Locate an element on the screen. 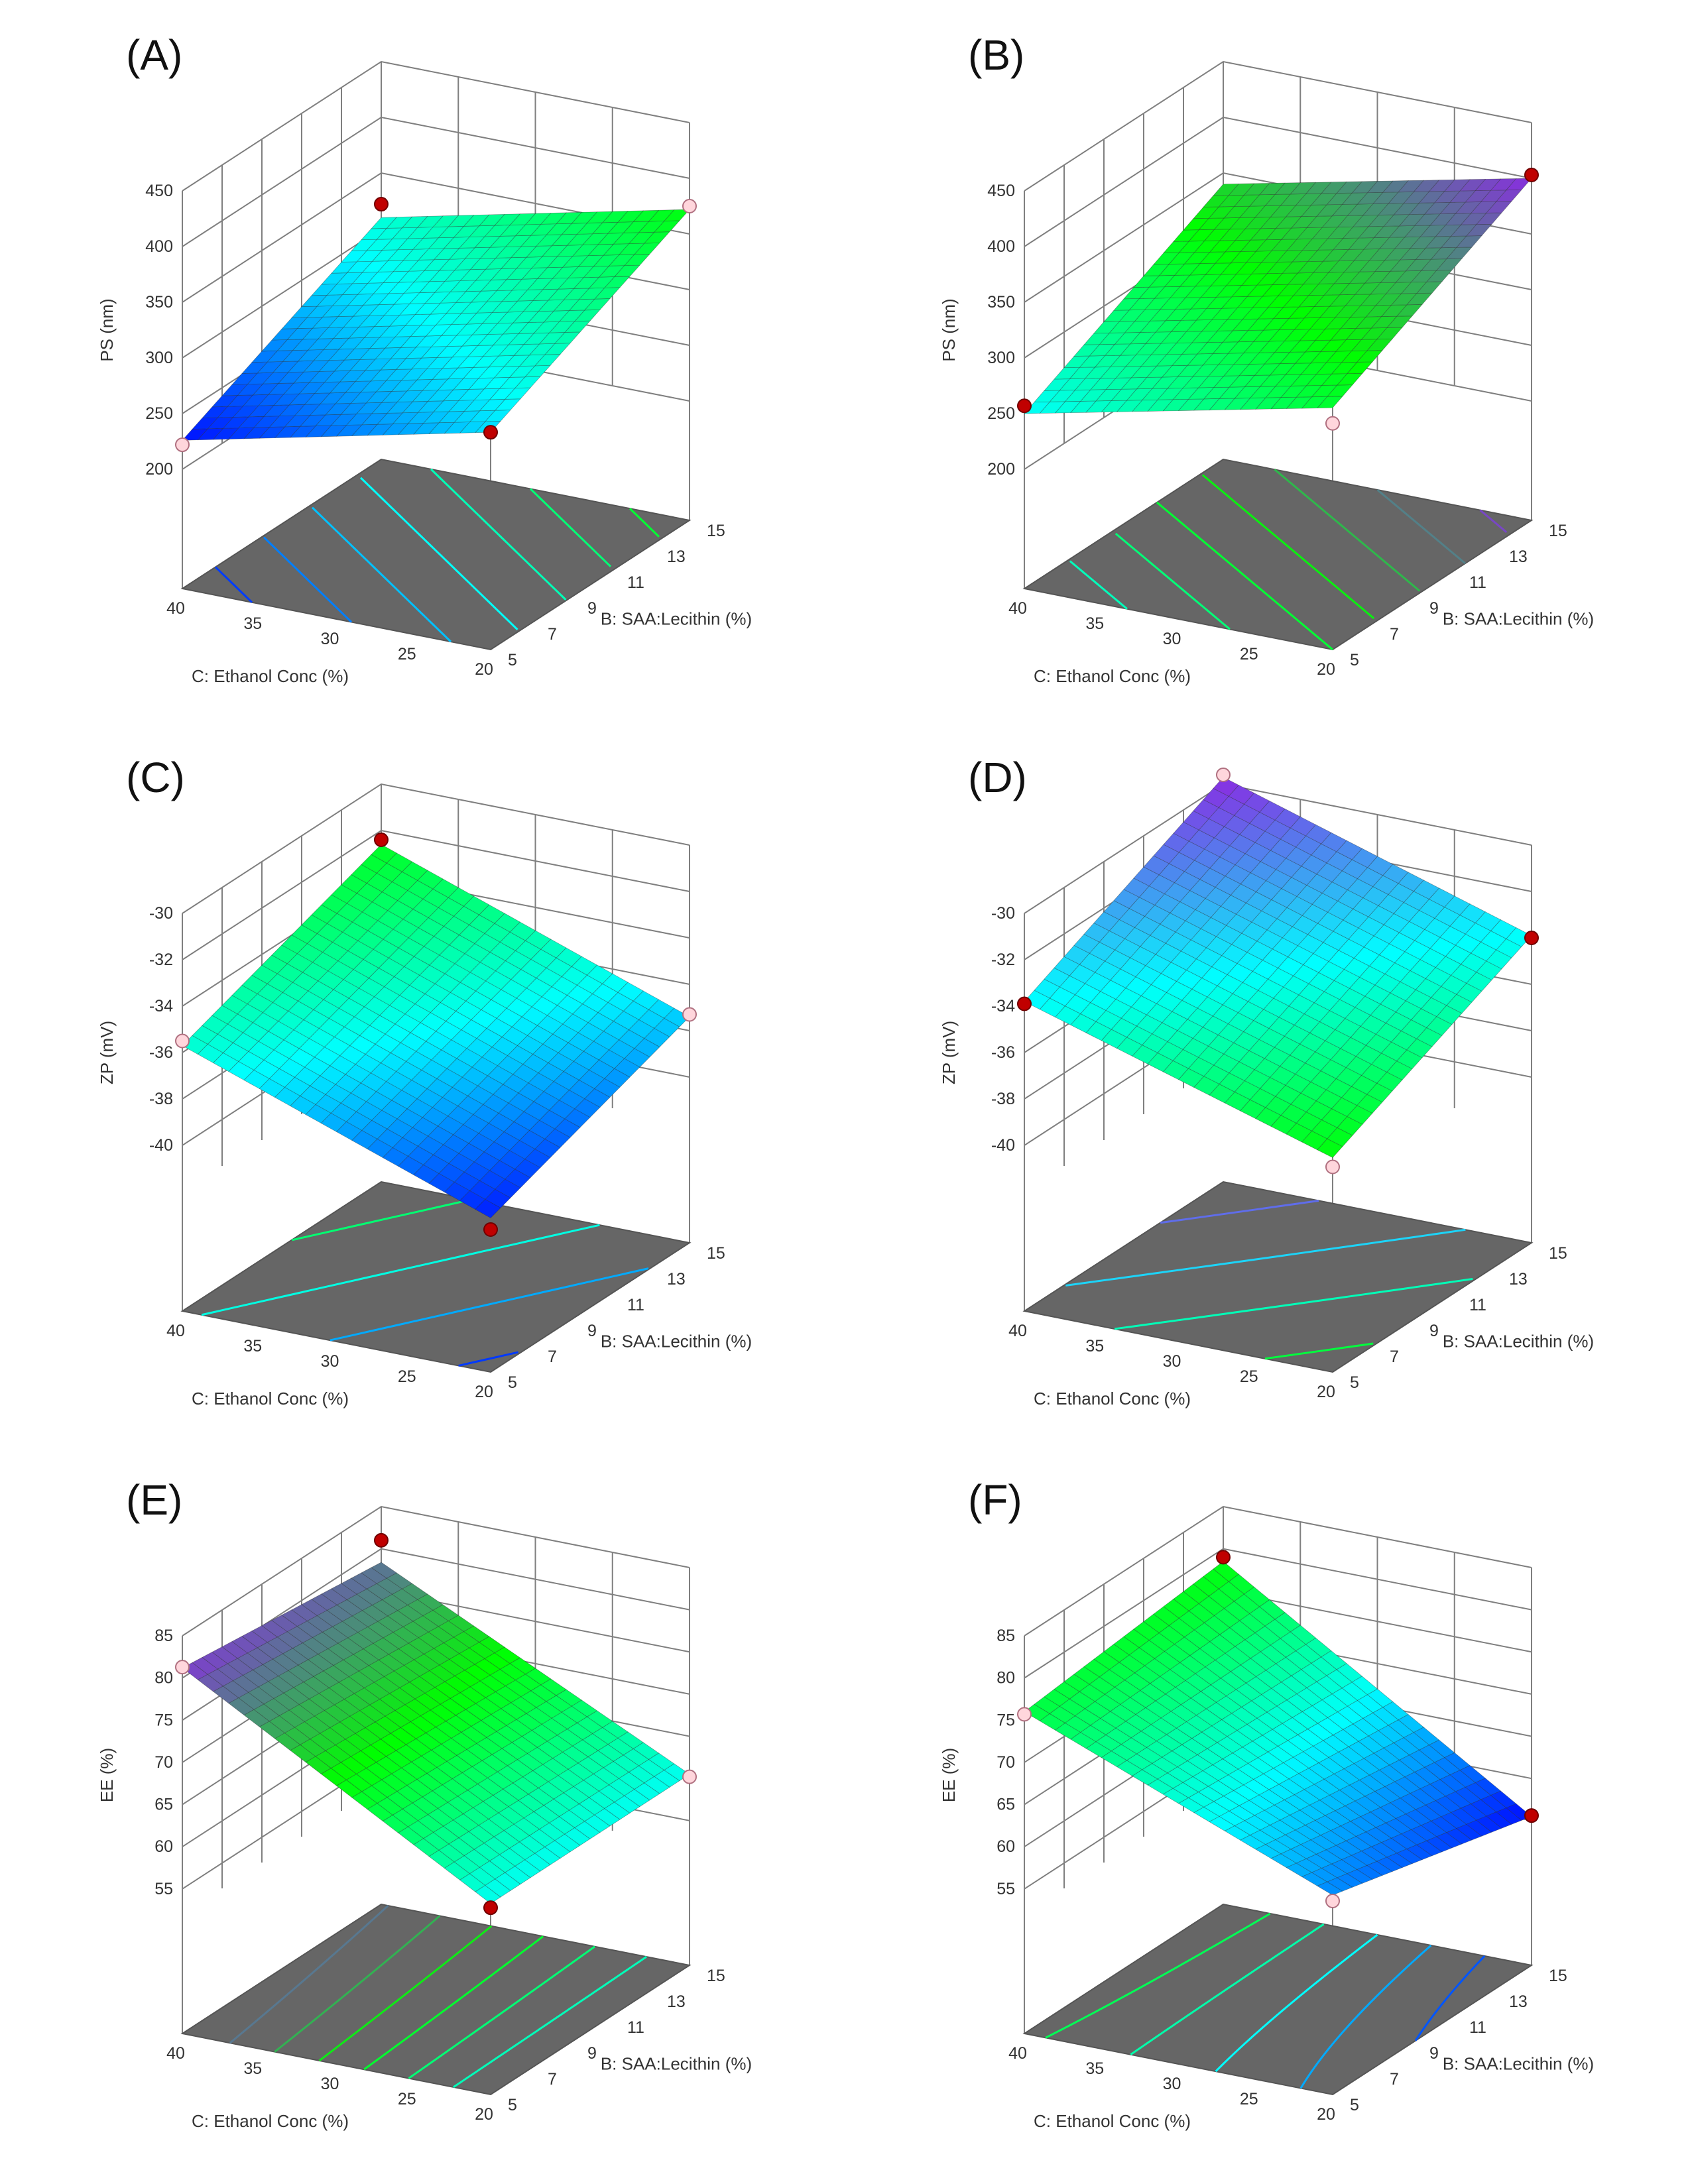 This screenshot has height=2184, width=1690. y-tick-label: 400 is located at coordinates (1001, 246).